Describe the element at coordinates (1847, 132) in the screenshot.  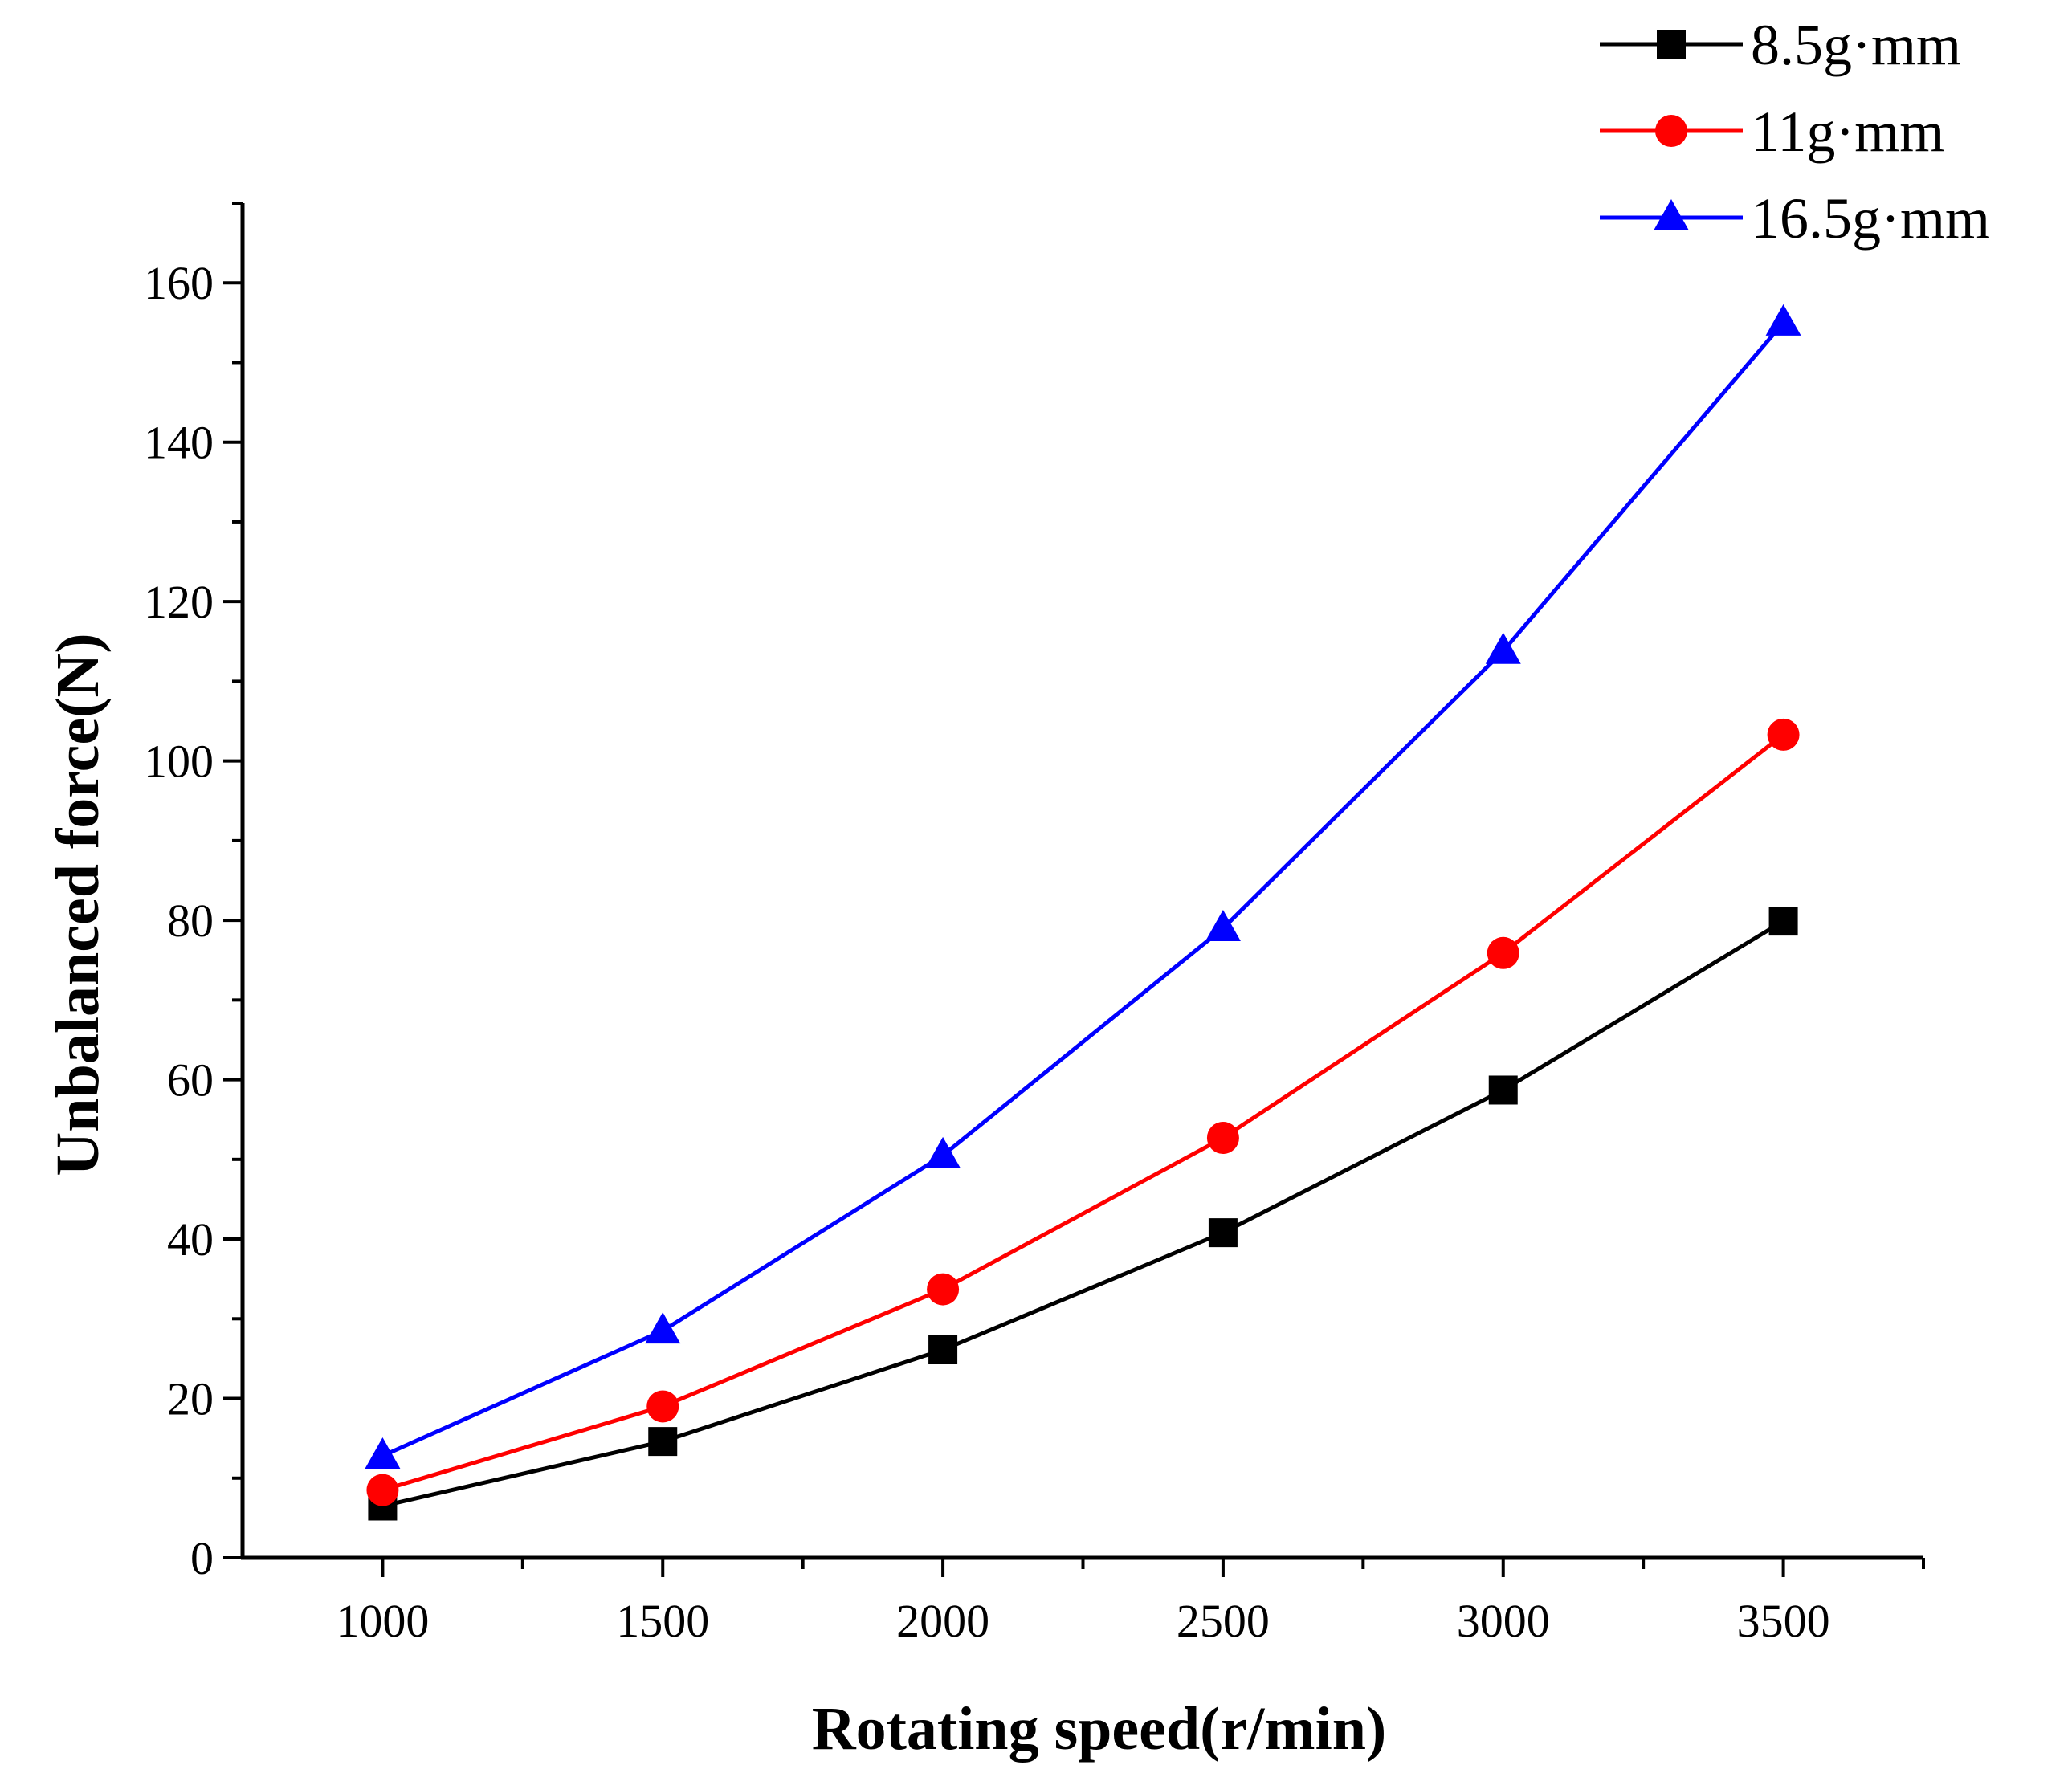
I see `legend-label: 11g·mm` at that location.